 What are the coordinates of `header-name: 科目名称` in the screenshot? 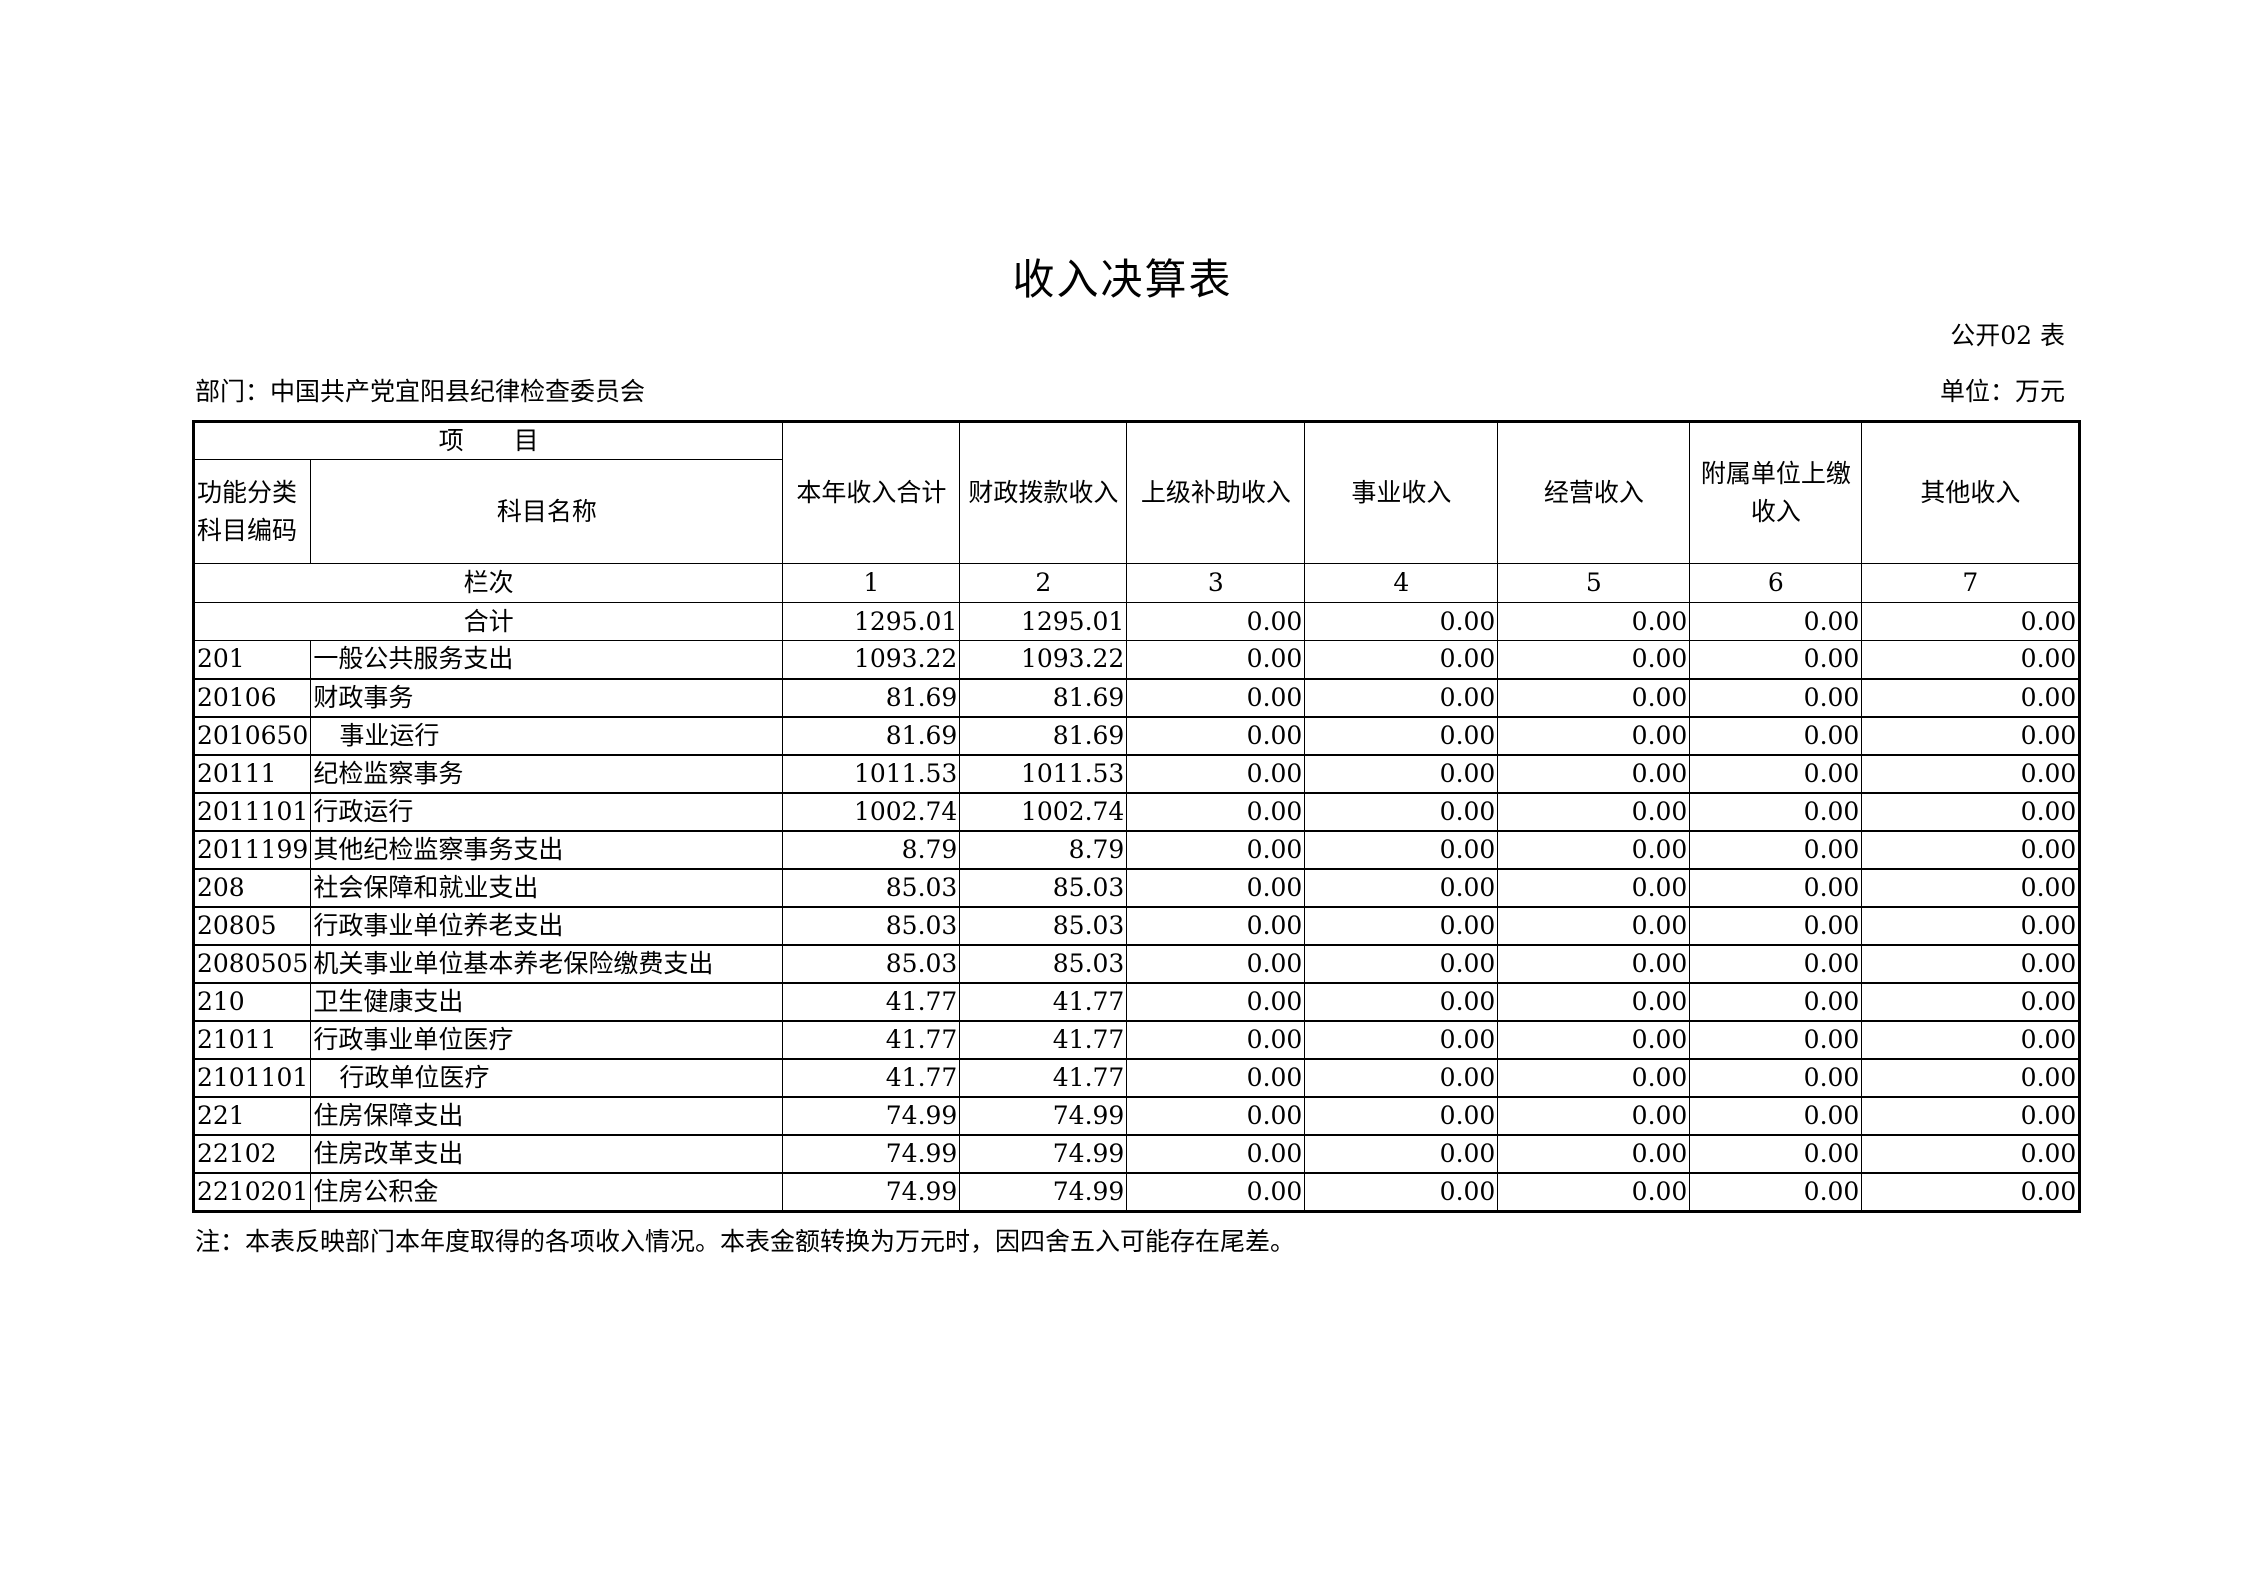 It's located at (547, 511).